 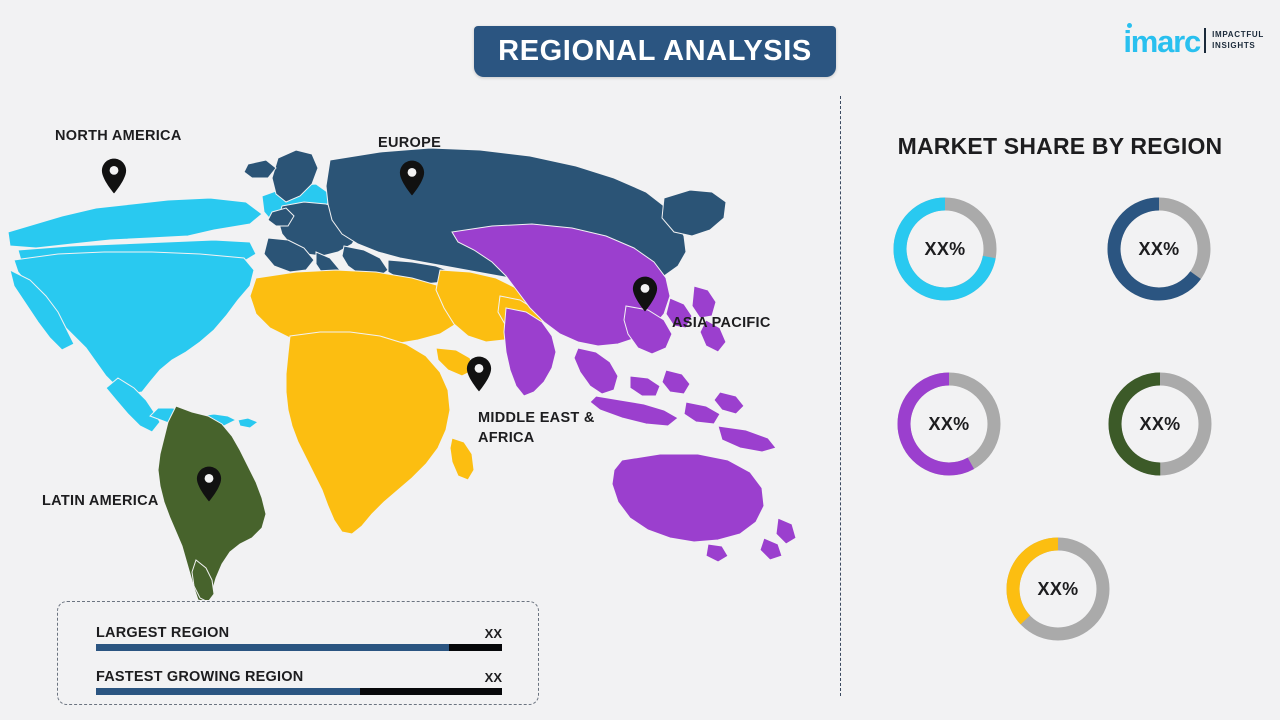 I want to click on page-title-banner: REGIONAL ANALYSIS, so click(x=655, y=51).